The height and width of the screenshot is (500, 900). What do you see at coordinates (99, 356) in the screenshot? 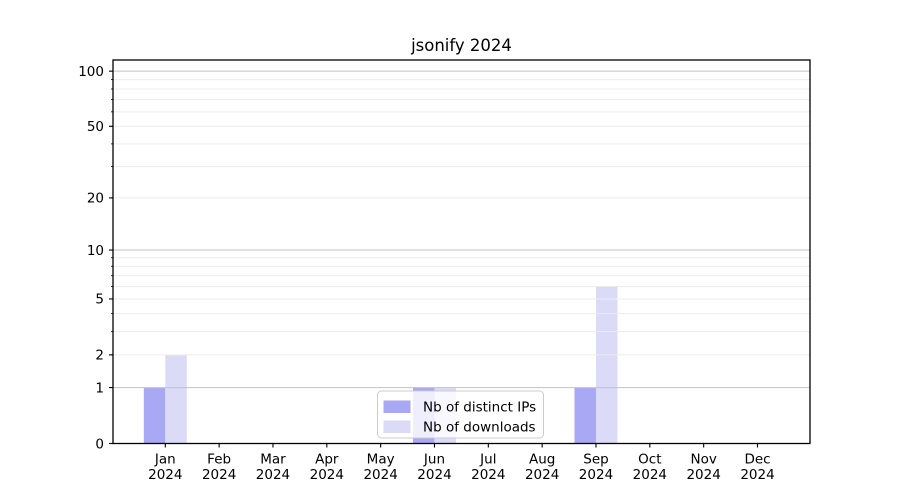
I see `y-tick-label: 2` at bounding box center [99, 356].